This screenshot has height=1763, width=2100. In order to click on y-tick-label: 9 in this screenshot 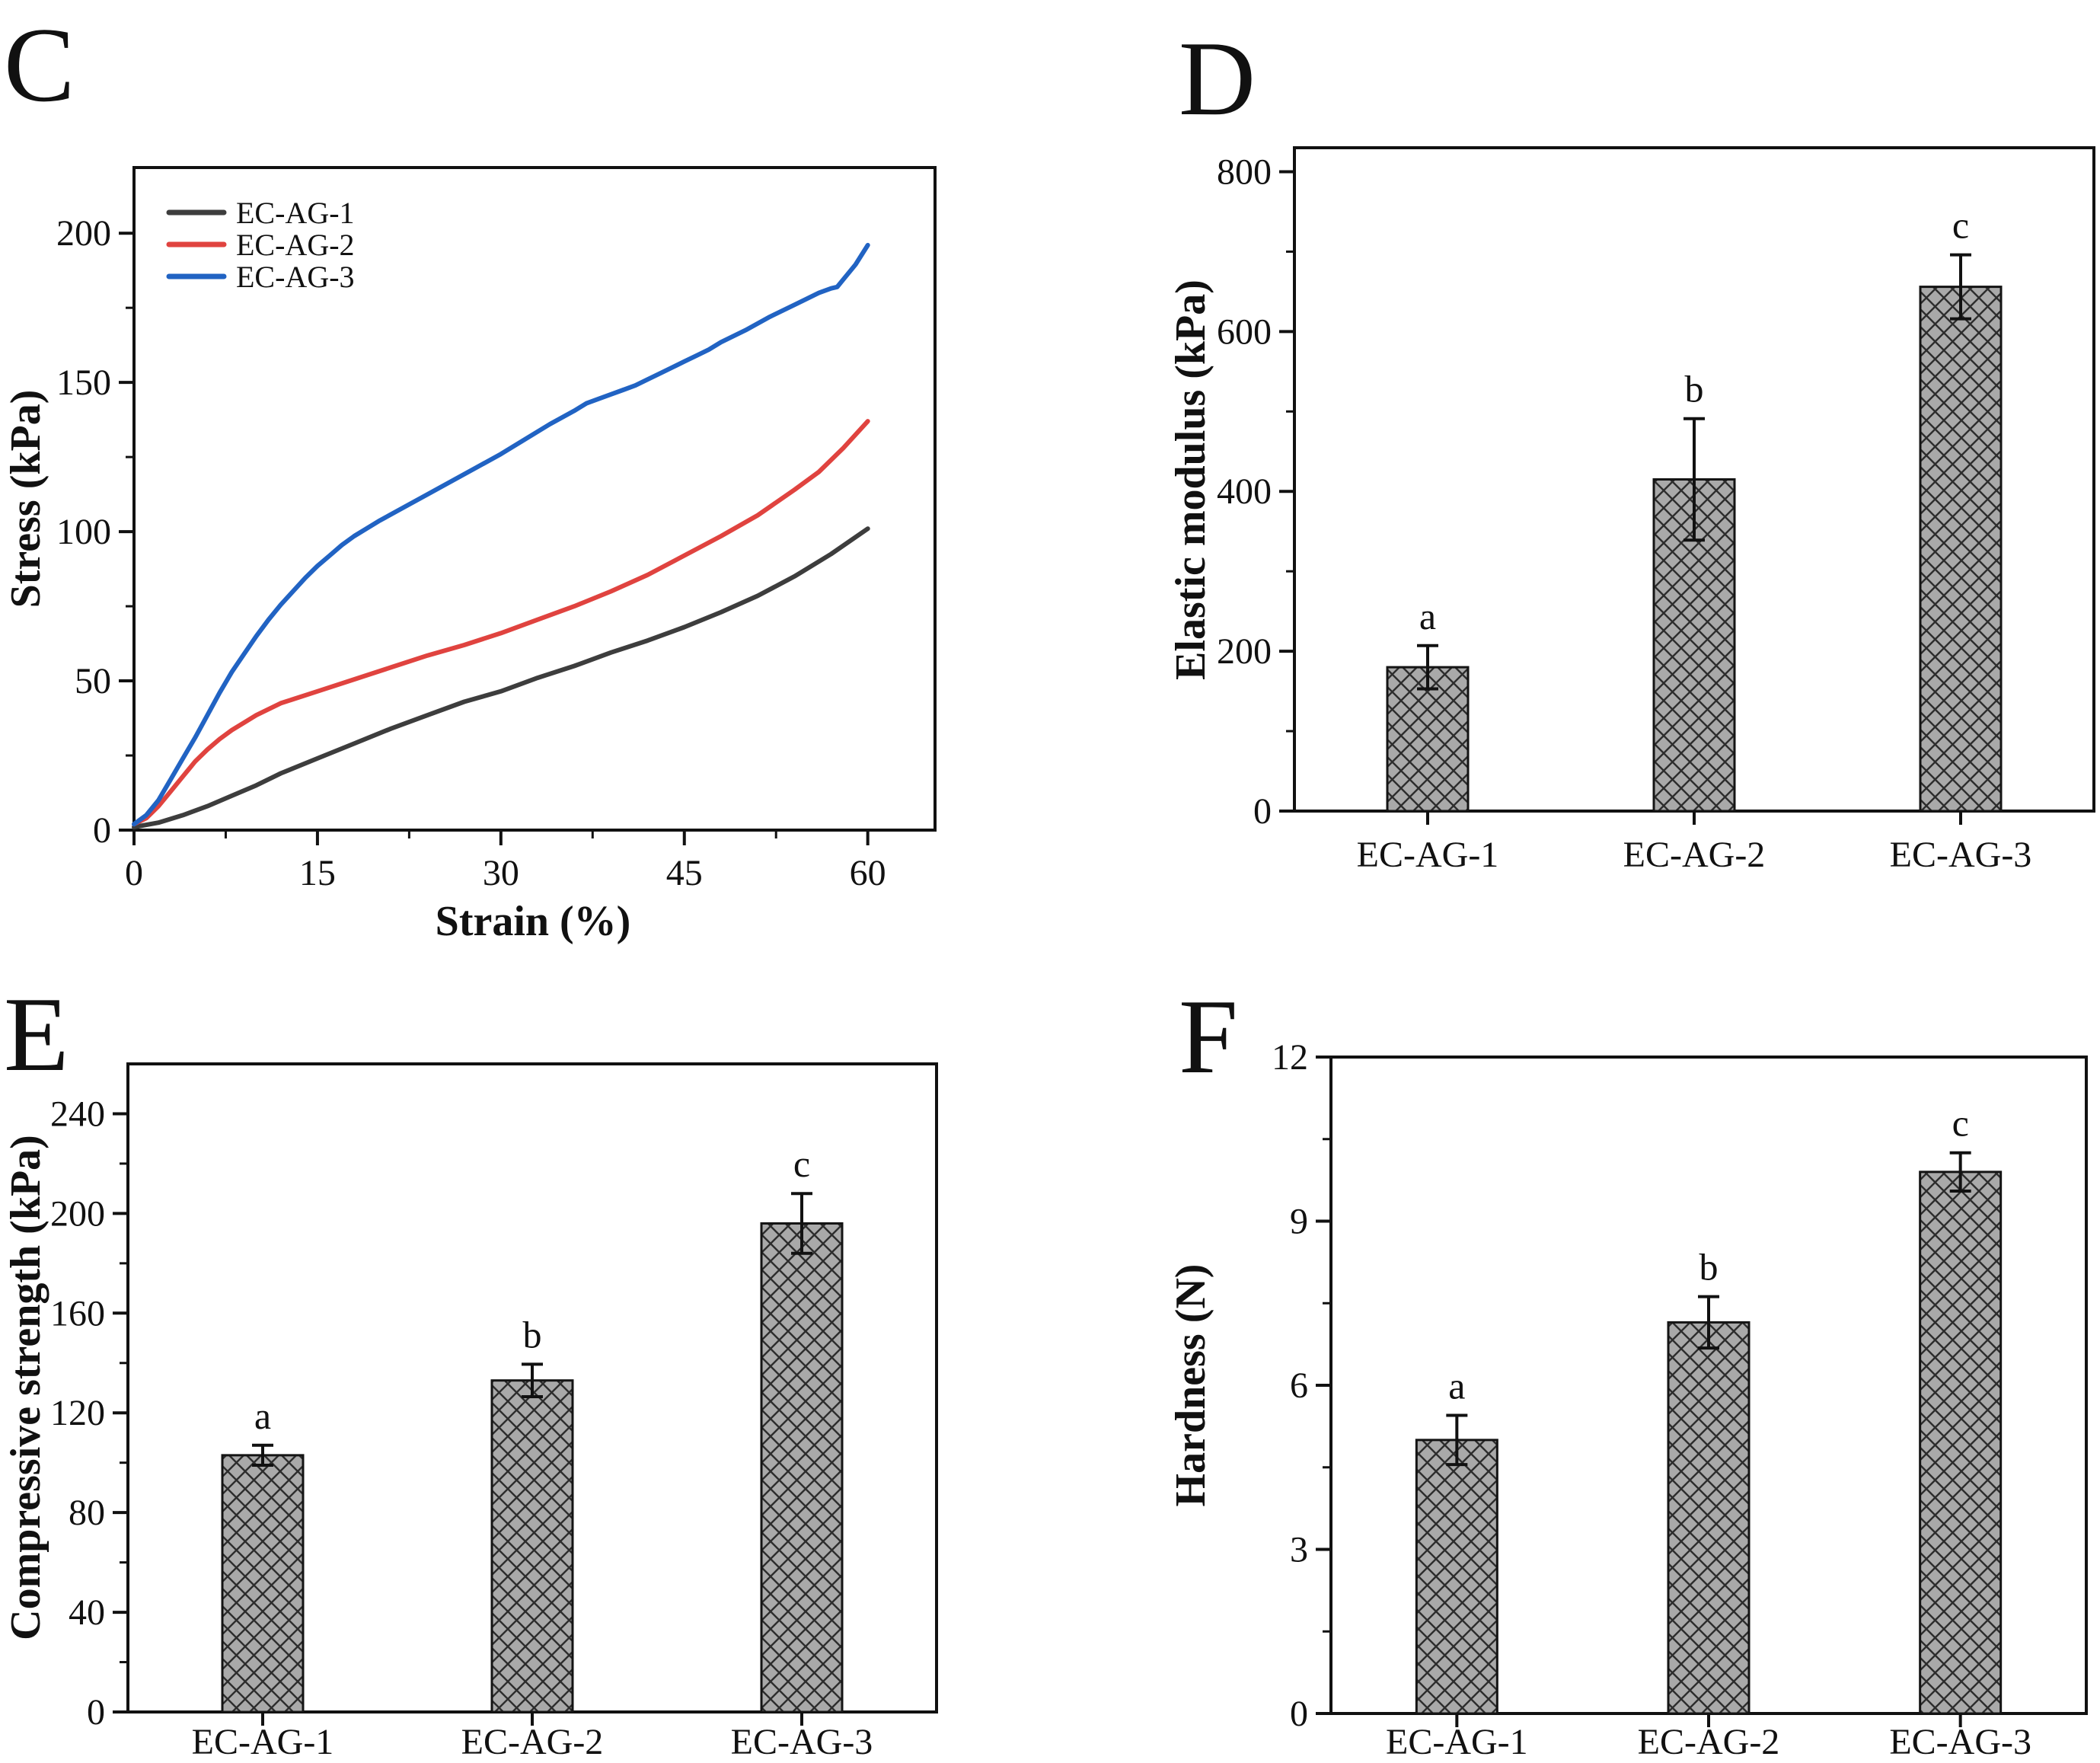, I will do `click(1299, 1222)`.